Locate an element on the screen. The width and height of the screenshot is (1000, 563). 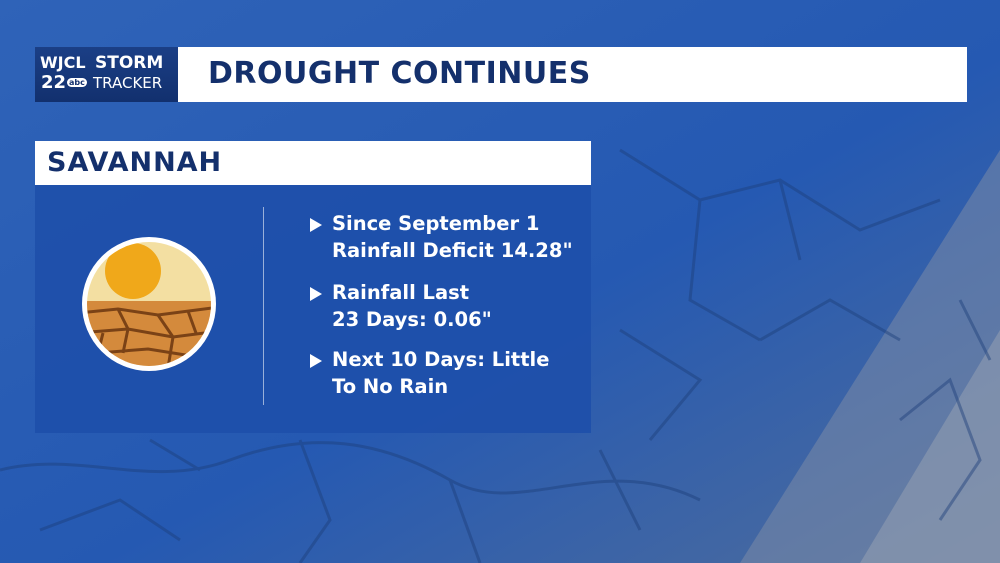
station-logo: WJCL 22 abc STORM TRACKER is located at coordinates (106, 74).